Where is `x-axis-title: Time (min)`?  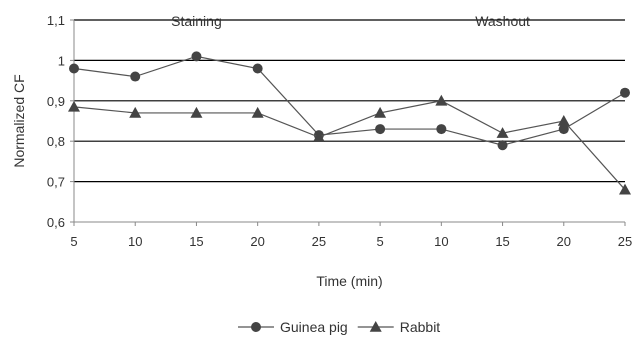
x-axis-title: Time (min) is located at coordinates (349, 281).